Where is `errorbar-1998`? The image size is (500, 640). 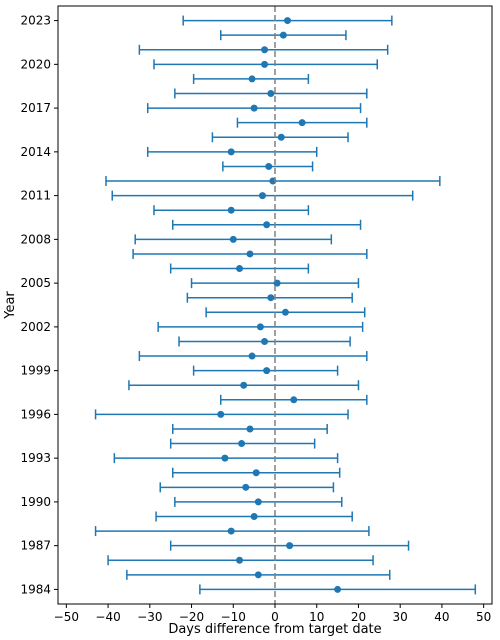 errorbar-1998 is located at coordinates (244, 385).